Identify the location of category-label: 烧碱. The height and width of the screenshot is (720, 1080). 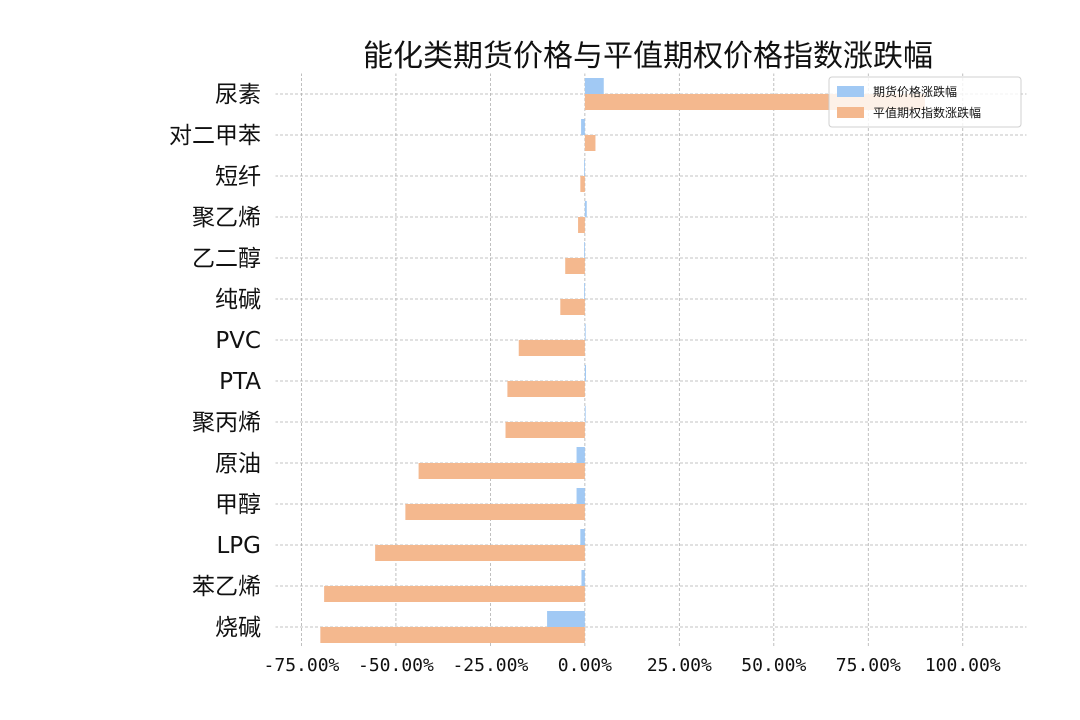
(238, 628).